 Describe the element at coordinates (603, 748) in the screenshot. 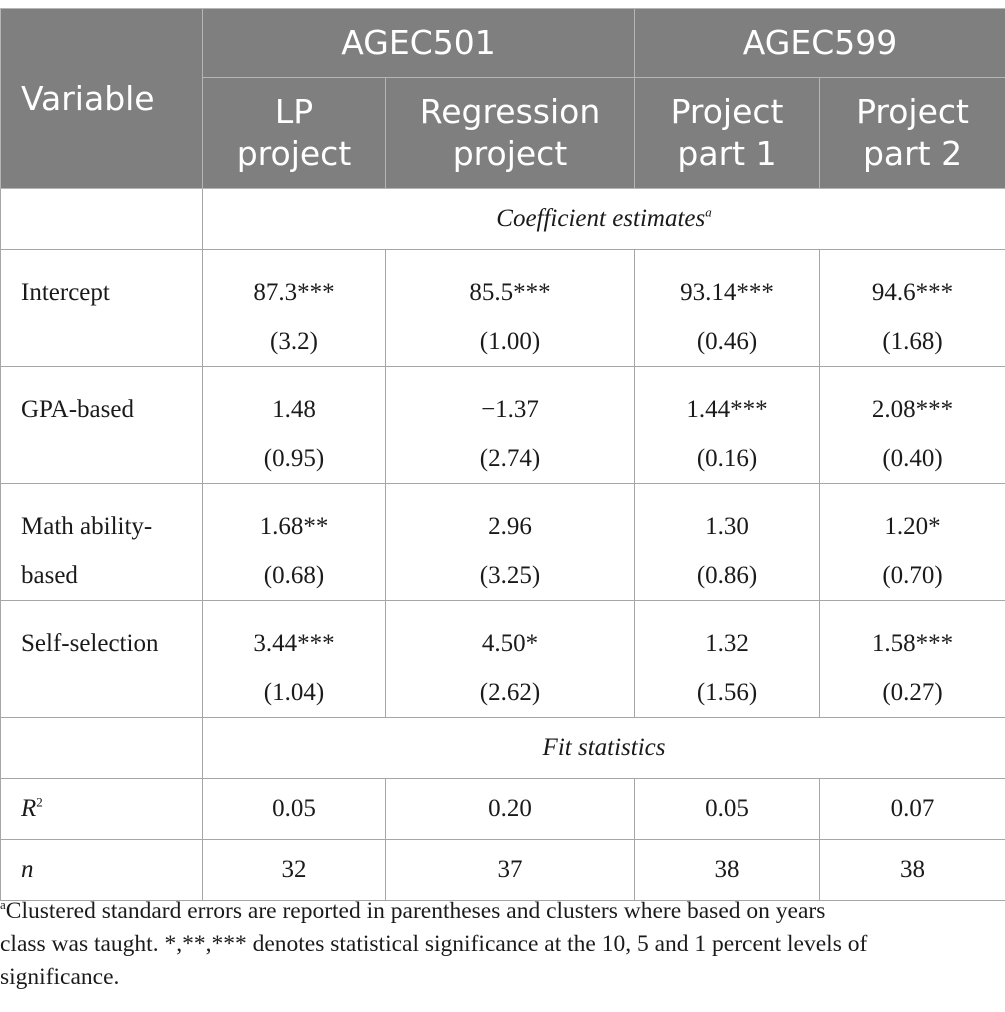

I see `section-label-fit-statistics: Fit statistics` at that location.